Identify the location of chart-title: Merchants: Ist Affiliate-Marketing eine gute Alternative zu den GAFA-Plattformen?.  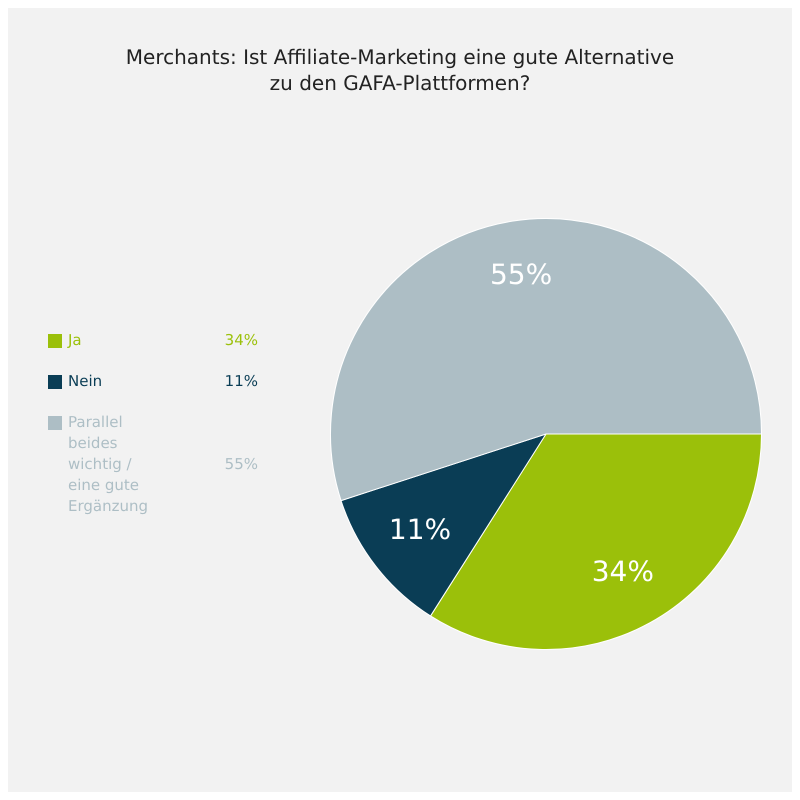
(400, 70).